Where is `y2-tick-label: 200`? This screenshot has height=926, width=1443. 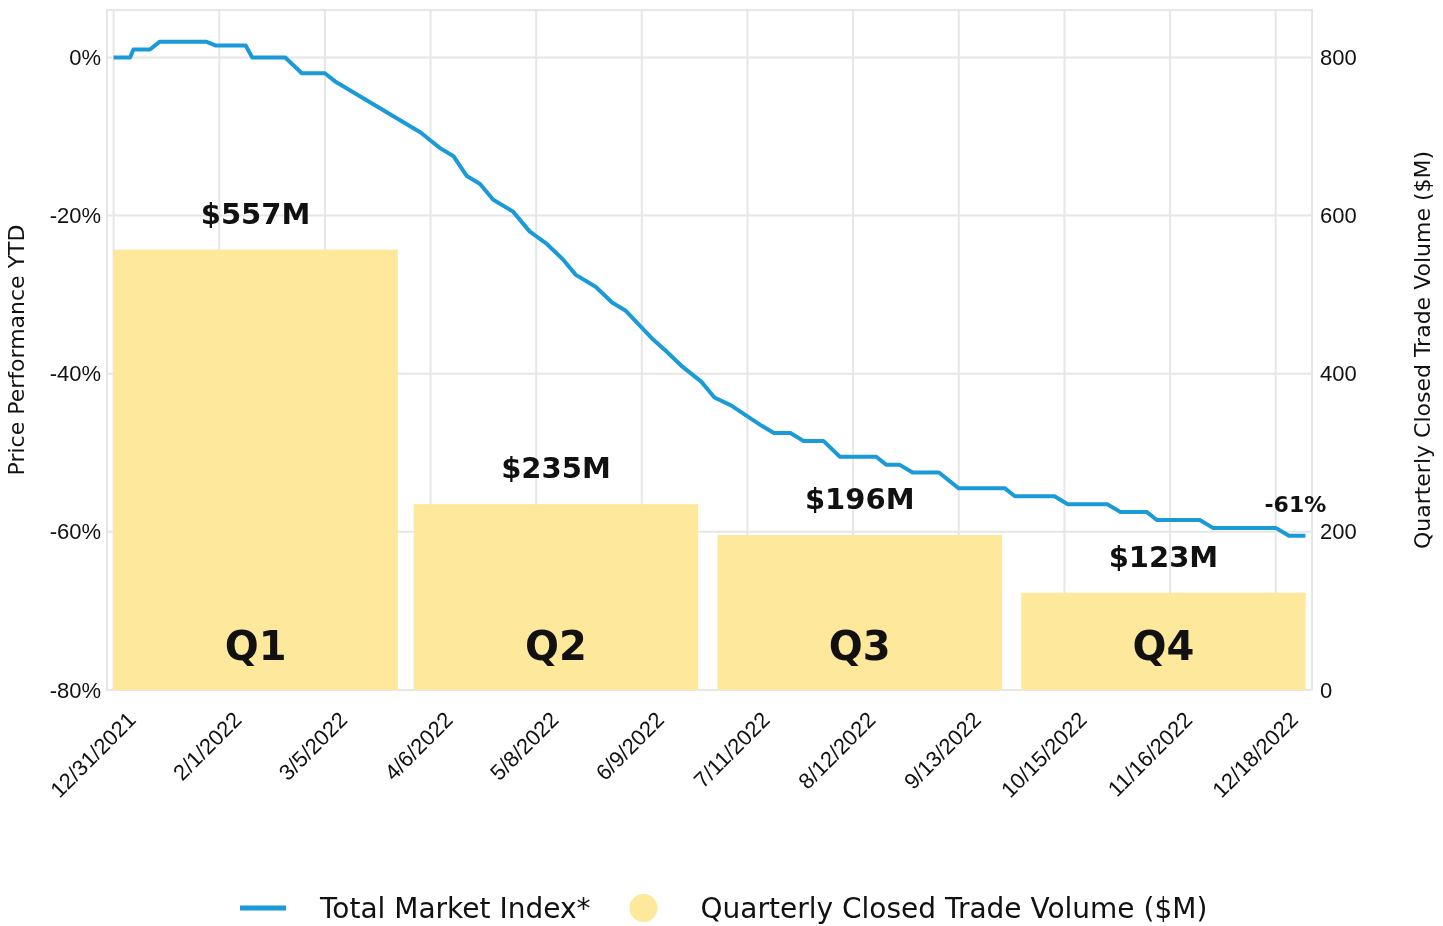 y2-tick-label: 200 is located at coordinates (1338, 532).